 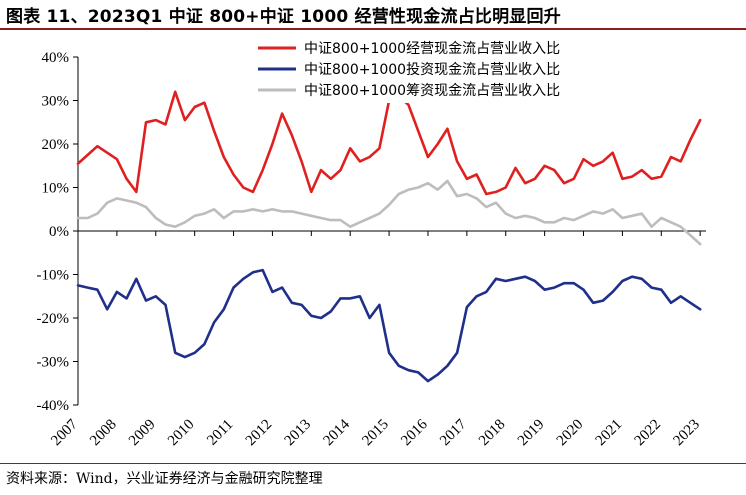 What do you see at coordinates (53, 276) in the screenshot?
I see `y-tick-label: -10%` at bounding box center [53, 276].